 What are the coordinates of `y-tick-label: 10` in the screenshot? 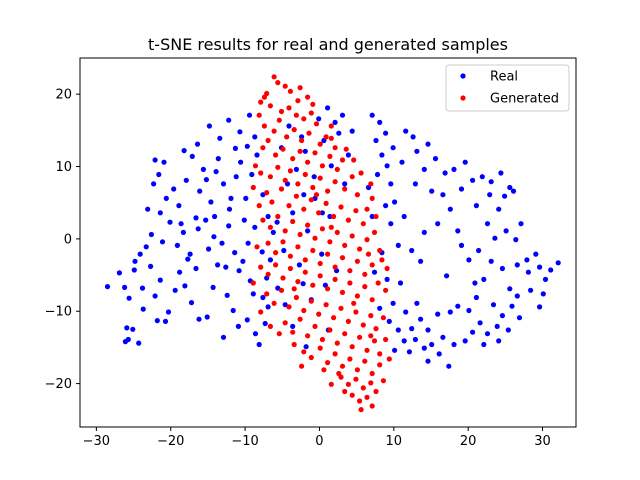 It's located at (63, 167).